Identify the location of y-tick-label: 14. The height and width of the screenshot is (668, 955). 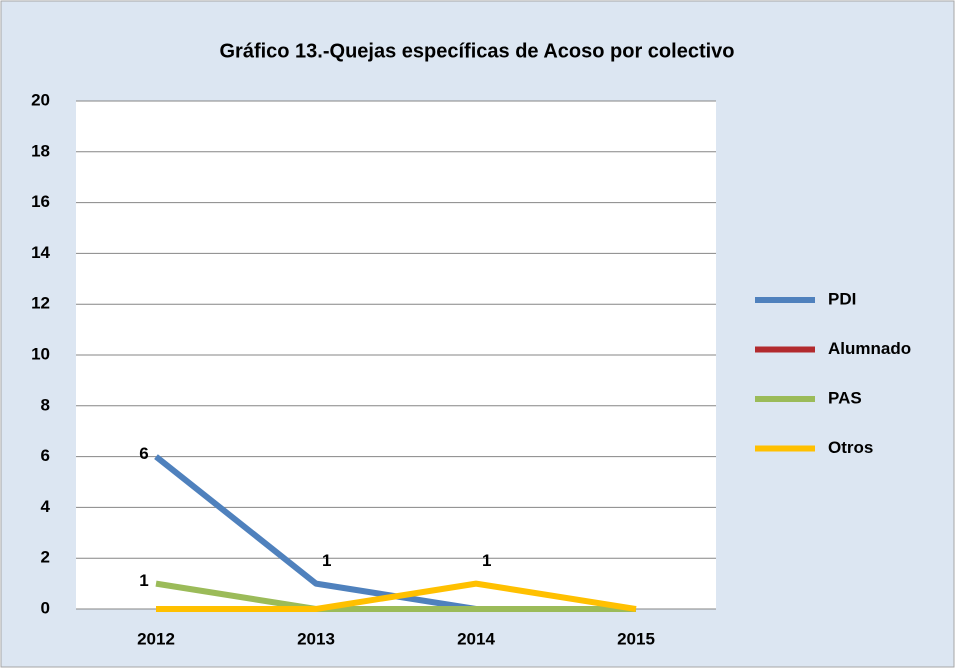
(40, 252).